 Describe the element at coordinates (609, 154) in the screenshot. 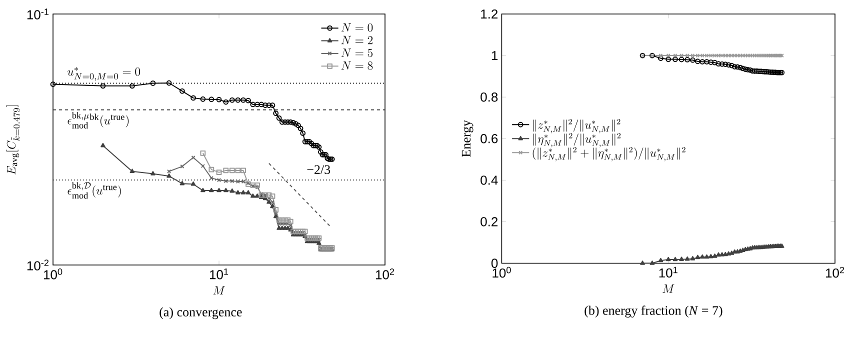

I see `legend-label: $(\|z^{*}_{N,M}\|^2+\|\eta^{*}_{N,M}\|^2)/\|u^{*}_{N,M}\|^2$` at that location.